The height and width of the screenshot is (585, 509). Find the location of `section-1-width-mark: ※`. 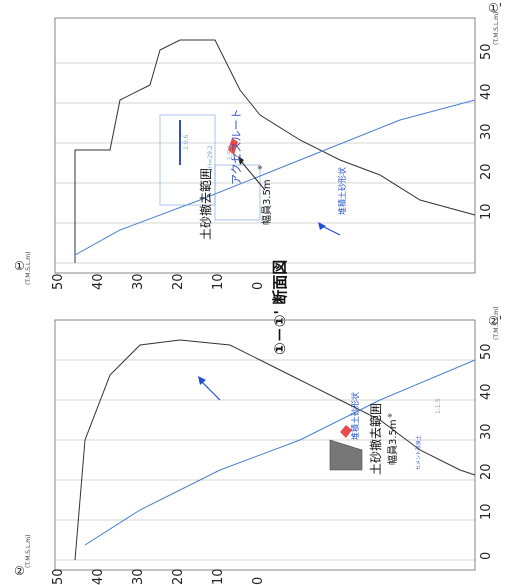

section-1-width-mark: ※ is located at coordinates (260, 167).